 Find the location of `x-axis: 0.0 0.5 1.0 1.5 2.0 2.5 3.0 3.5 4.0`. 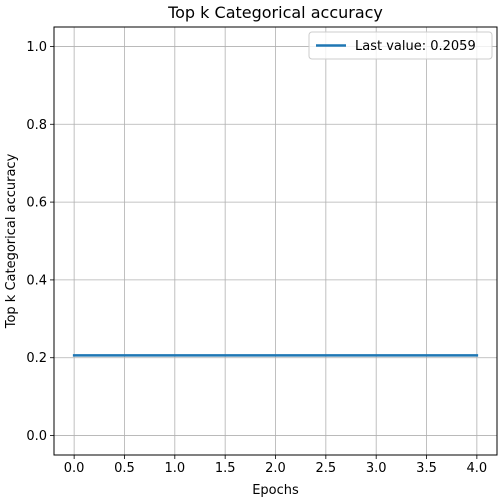

x-axis: 0.0 0.5 1.0 1.5 2.0 2.5 3.0 3.5 4.0 is located at coordinates (275, 465).